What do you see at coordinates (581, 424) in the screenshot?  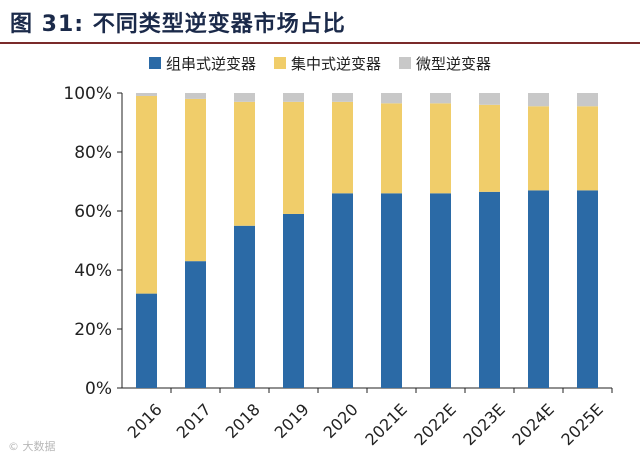 I see `x-tick-label: 2025E` at bounding box center [581, 424].